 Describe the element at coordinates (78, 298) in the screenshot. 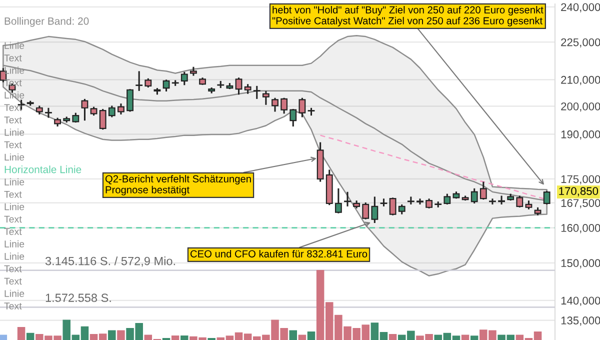

I see `ref-line-label: 1.572.558 S.` at that location.